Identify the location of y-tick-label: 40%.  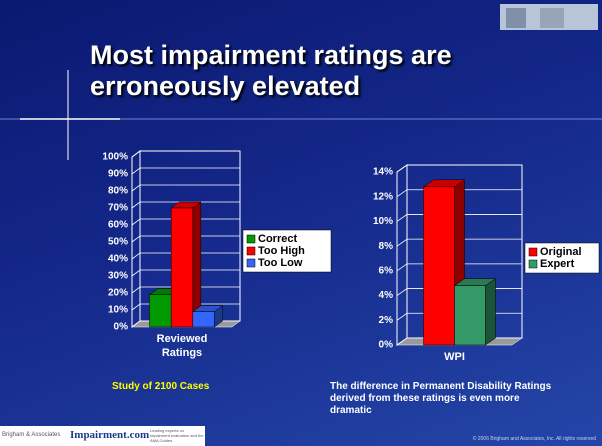
(118, 259).